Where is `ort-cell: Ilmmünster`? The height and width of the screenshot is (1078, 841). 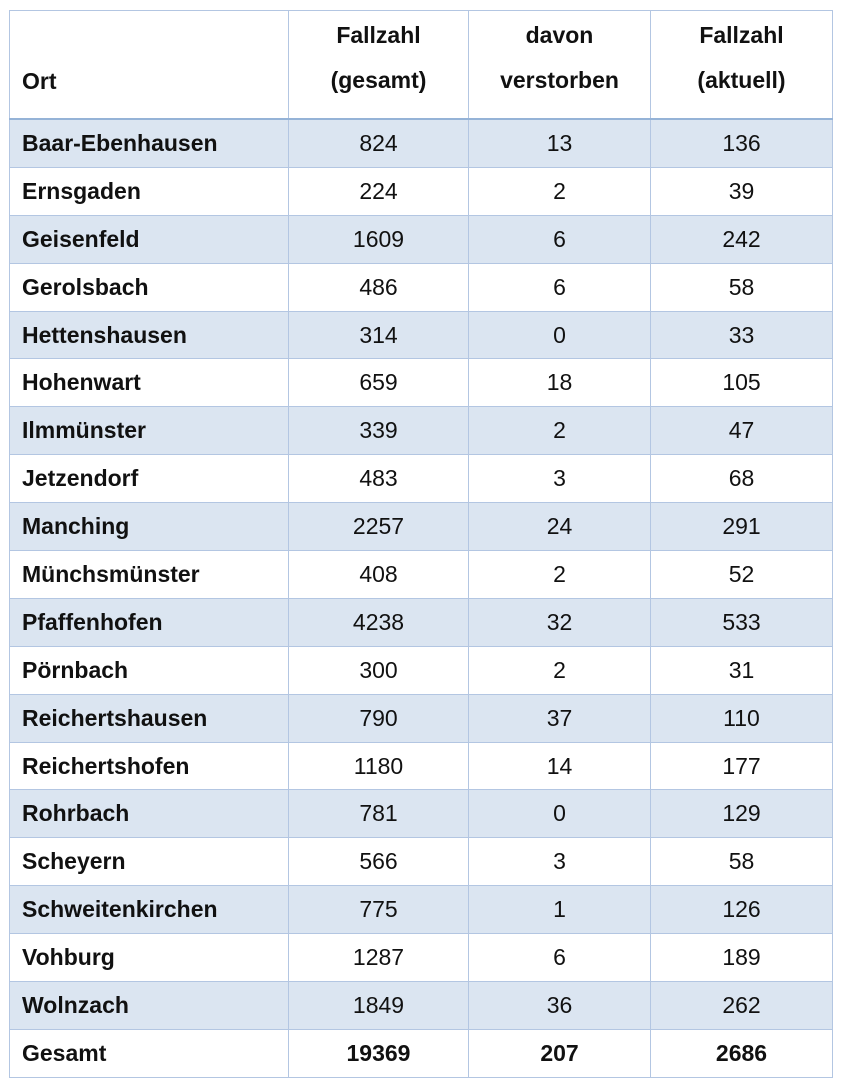 ort-cell: Ilmmünster is located at coordinates (149, 431).